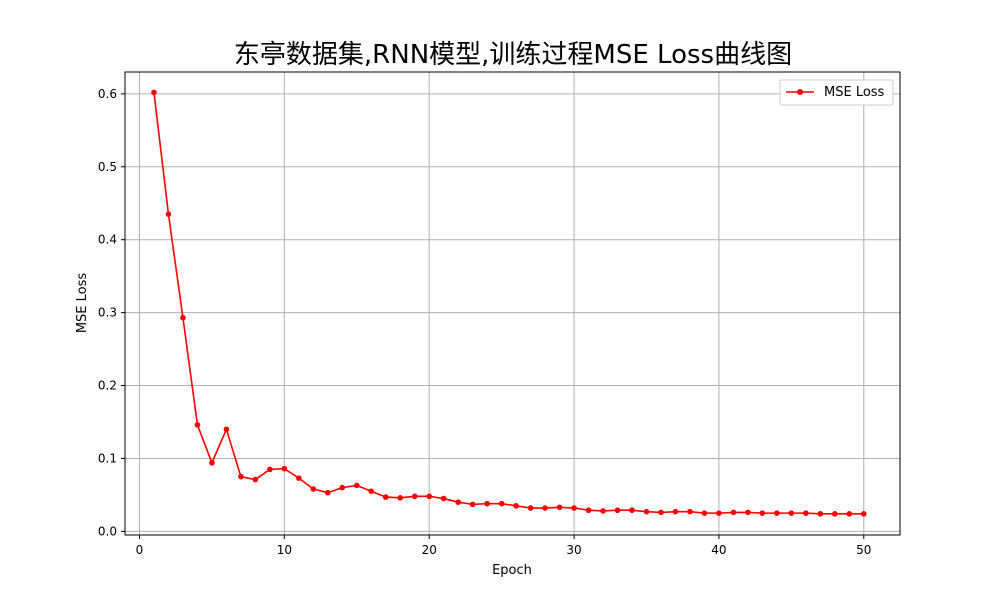 Image resolution: width=1000 pixels, height=600 pixels. Describe the element at coordinates (140, 550) in the screenshot. I see `x-tick-label: 0` at that location.